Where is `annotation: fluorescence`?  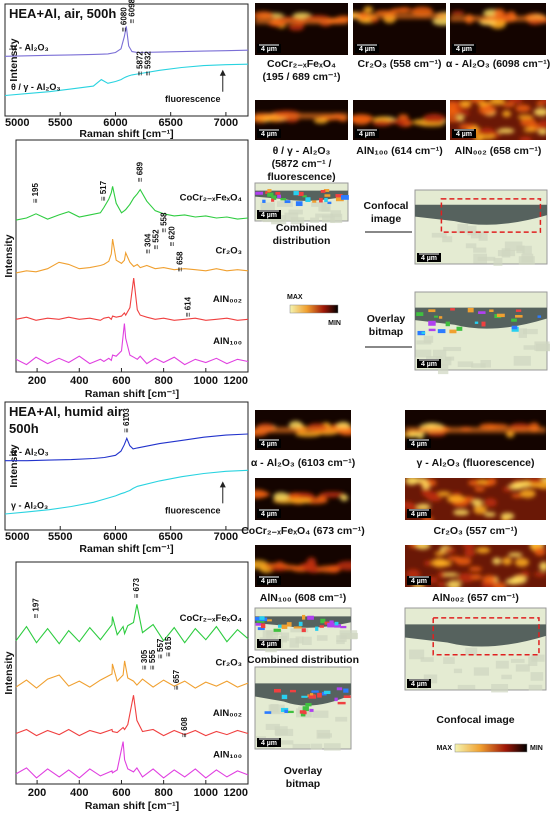 annotation: fluorescence is located at coordinates (193, 511).